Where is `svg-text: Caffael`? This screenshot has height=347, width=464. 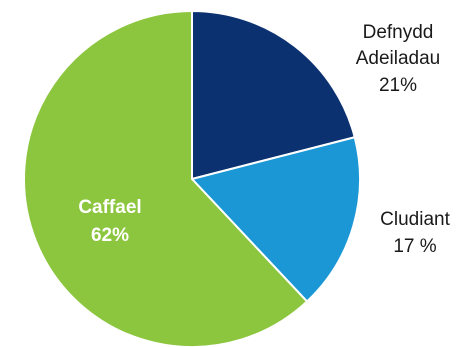
svg-text: Caffael is located at coordinates (109, 207).